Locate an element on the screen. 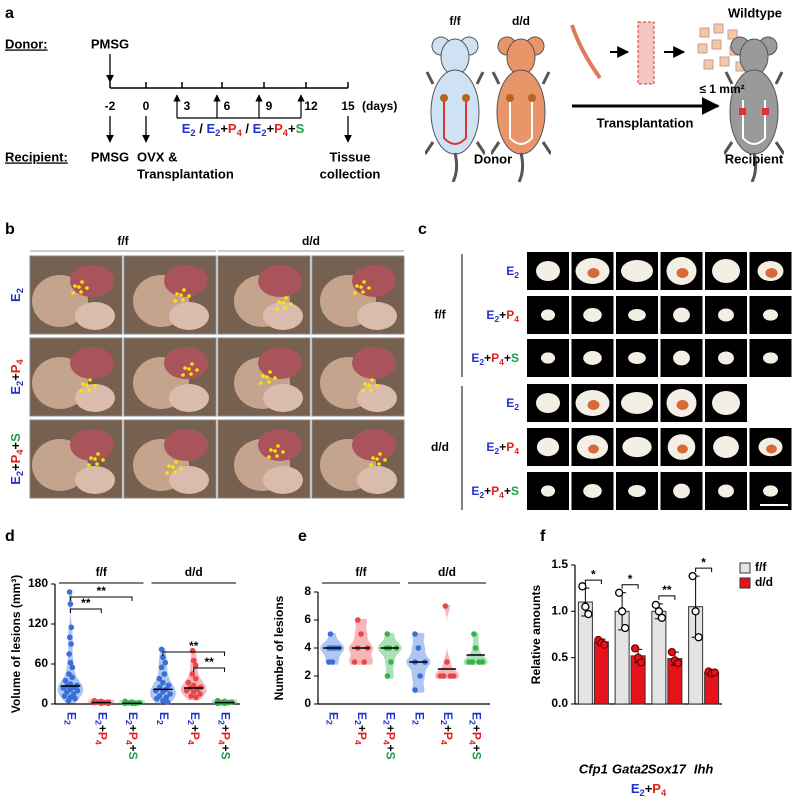 The image size is (799, 803). recipient-event: OVX & is located at coordinates (157, 156).